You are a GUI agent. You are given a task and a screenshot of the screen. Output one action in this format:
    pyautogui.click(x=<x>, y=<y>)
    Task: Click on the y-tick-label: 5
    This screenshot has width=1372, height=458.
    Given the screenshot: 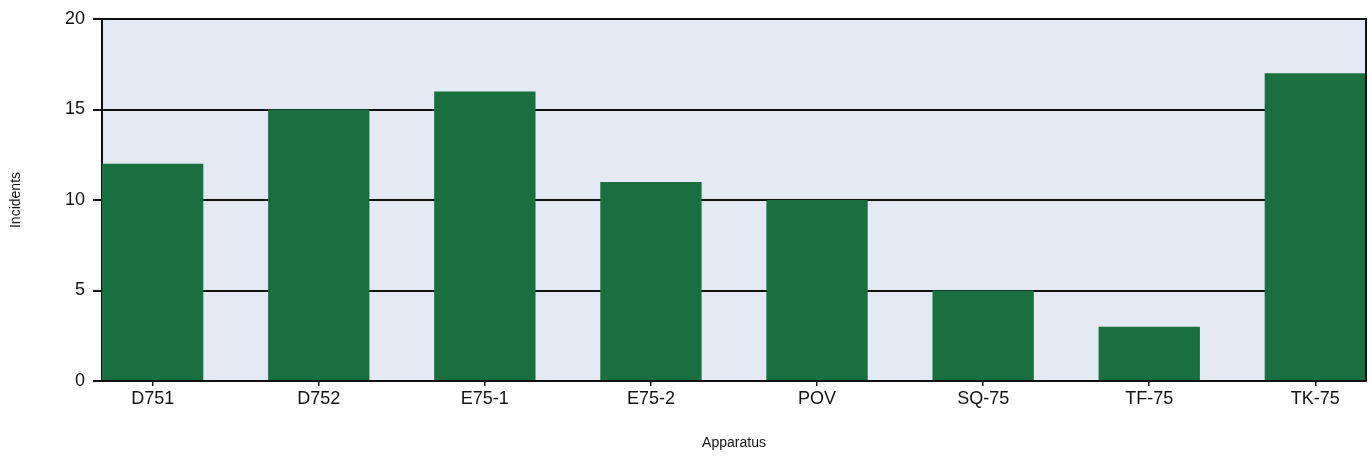 What is the action you would take?
    pyautogui.click(x=79, y=289)
    